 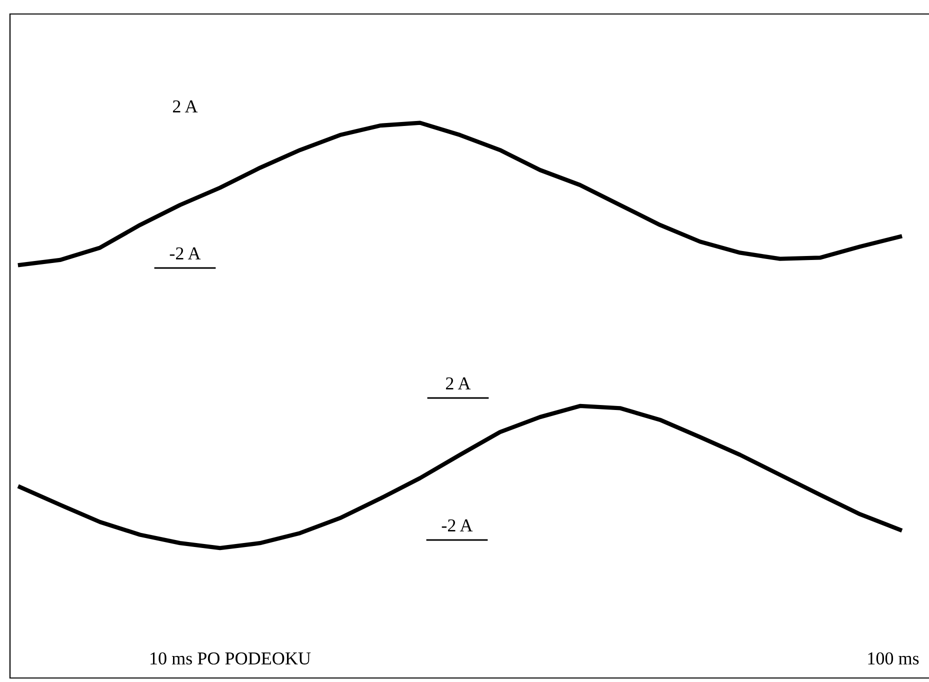 I want to click on text: 2 A, so click(x=185, y=106).